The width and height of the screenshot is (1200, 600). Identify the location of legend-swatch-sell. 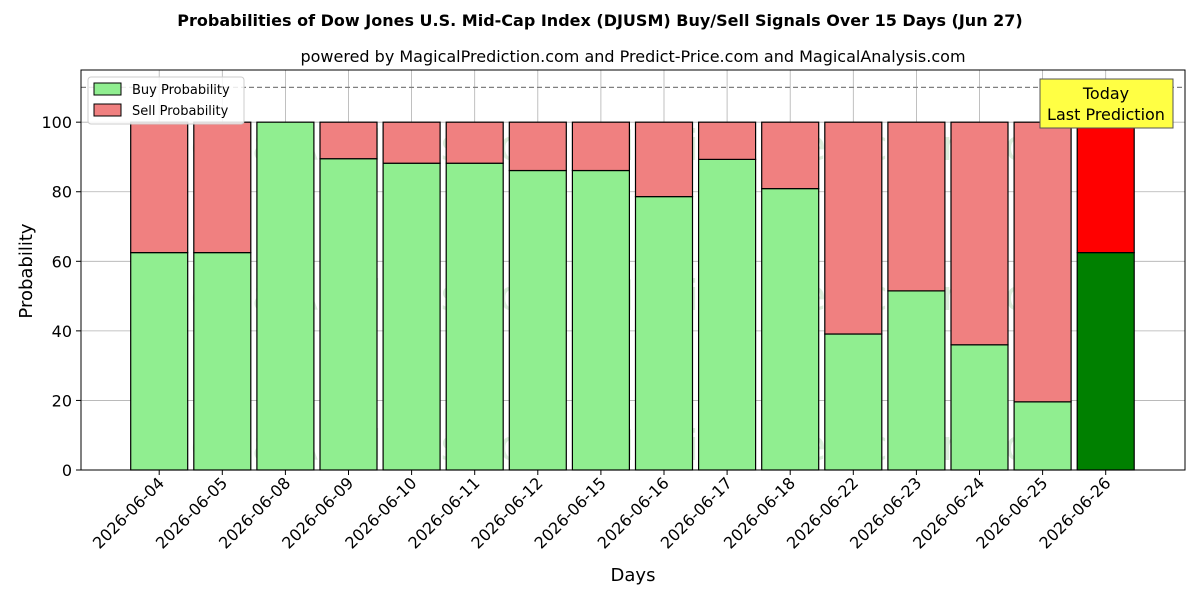
(107, 110).